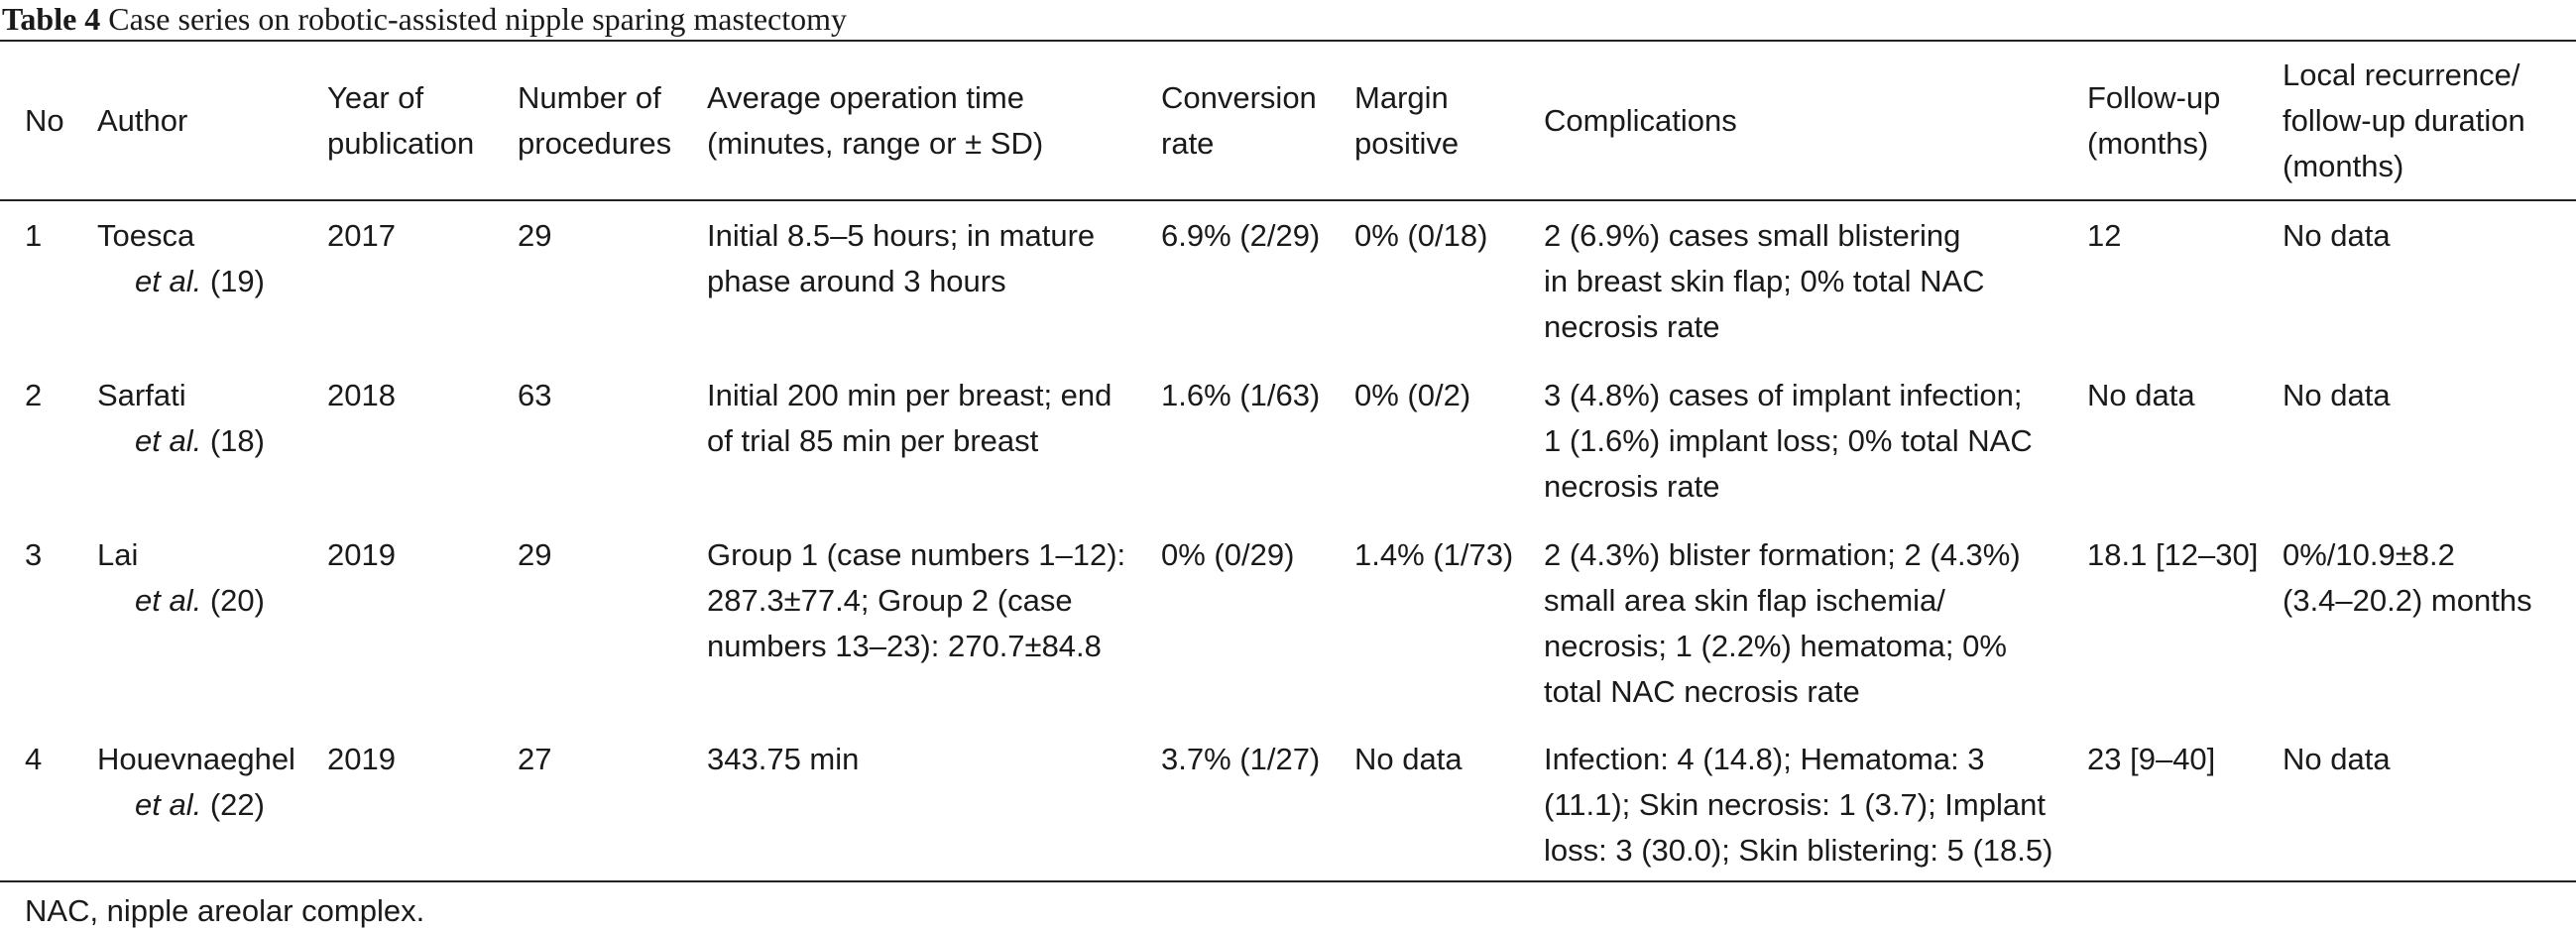 This screenshot has width=2576, height=931. I want to click on header-followup: Follow-up (months), so click(2154, 120).